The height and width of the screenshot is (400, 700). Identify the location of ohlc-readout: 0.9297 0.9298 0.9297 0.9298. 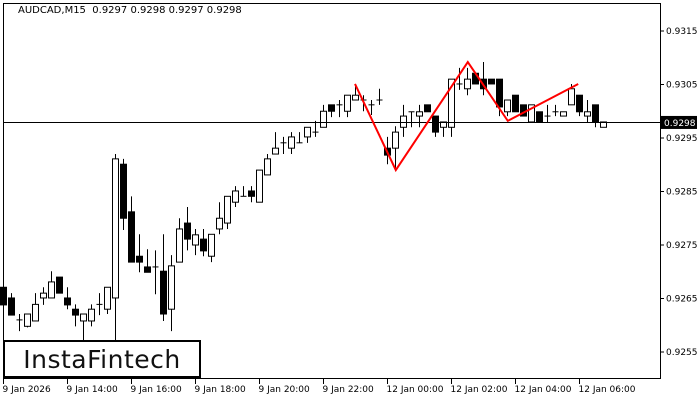
(167, 10).